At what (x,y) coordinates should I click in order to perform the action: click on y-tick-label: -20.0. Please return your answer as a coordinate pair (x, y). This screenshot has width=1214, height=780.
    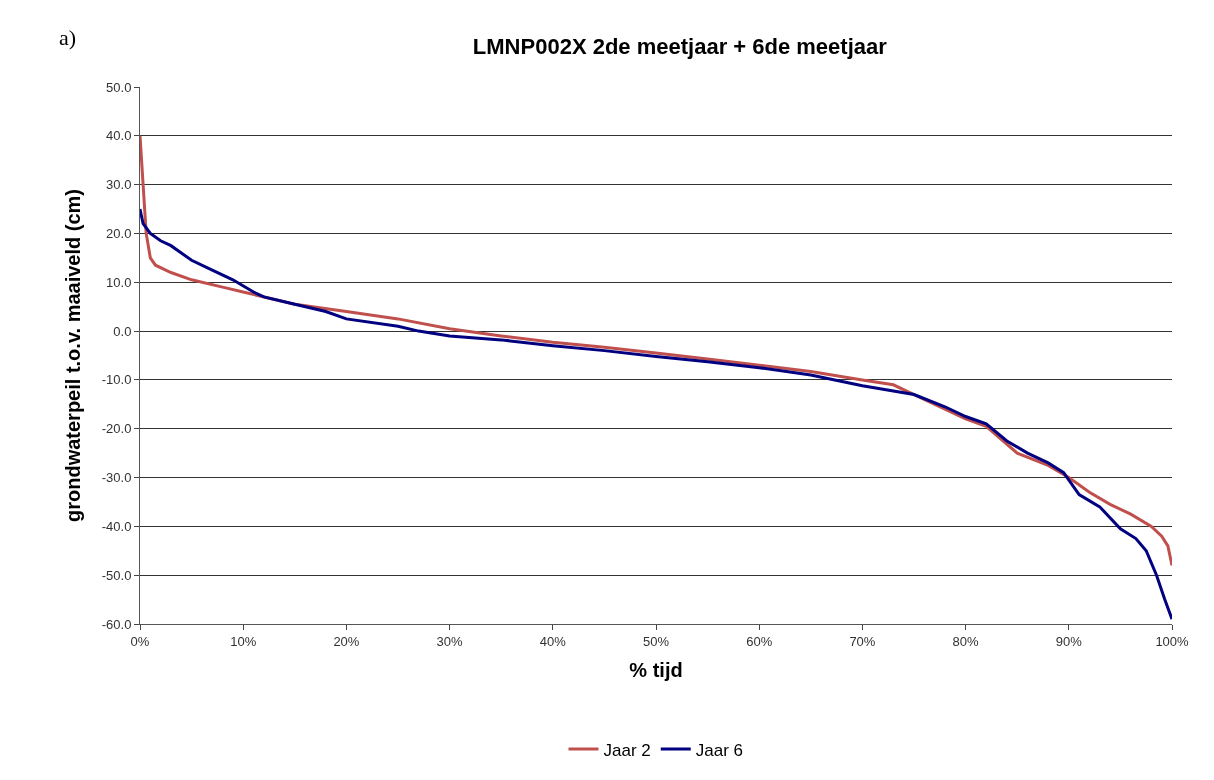
    Looking at the image, I should click on (116, 429).